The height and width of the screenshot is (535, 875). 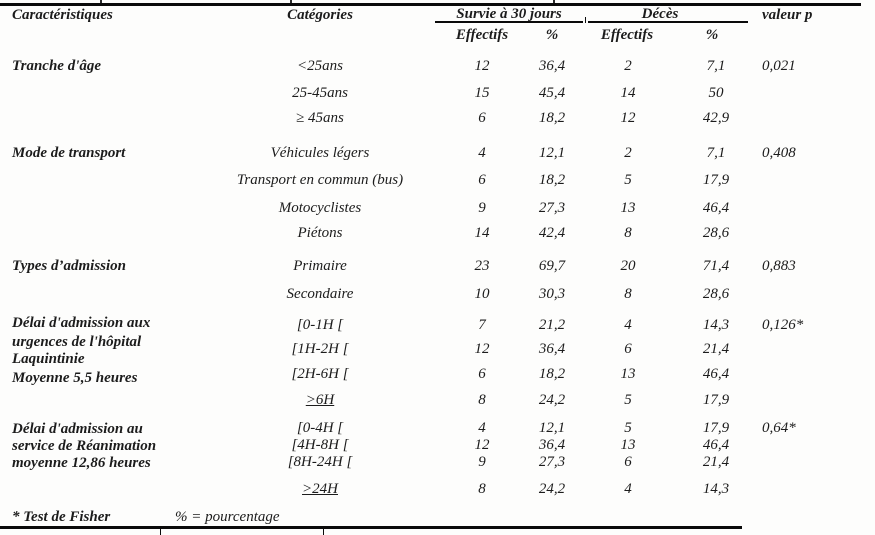 I want to click on cell-survie-pct: 69,7, so click(x=552, y=266).